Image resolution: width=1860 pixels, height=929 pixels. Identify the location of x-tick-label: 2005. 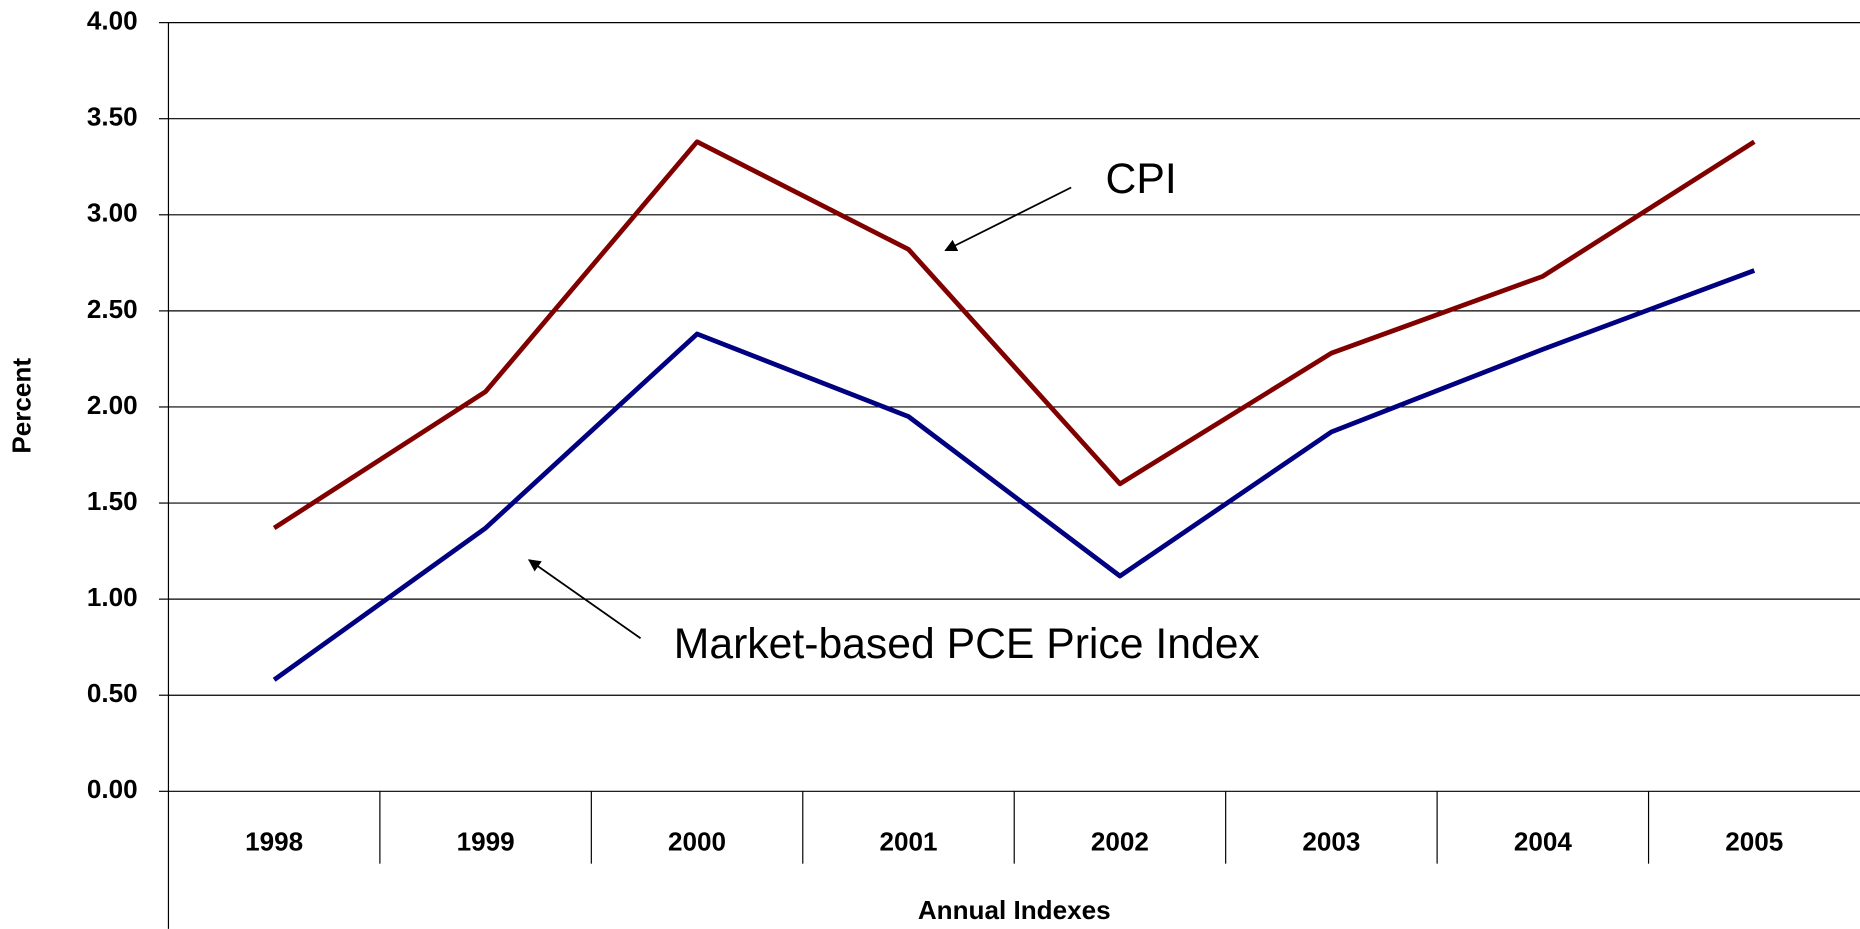
(1754, 841).